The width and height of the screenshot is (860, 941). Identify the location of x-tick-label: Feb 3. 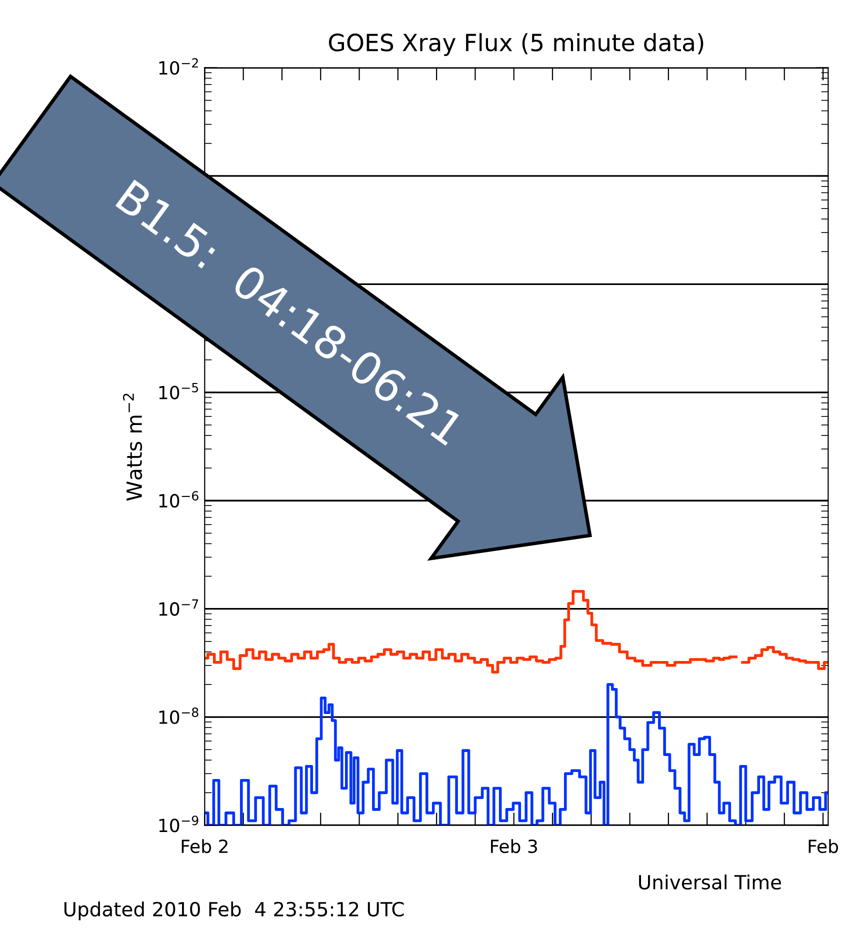
(514, 846).